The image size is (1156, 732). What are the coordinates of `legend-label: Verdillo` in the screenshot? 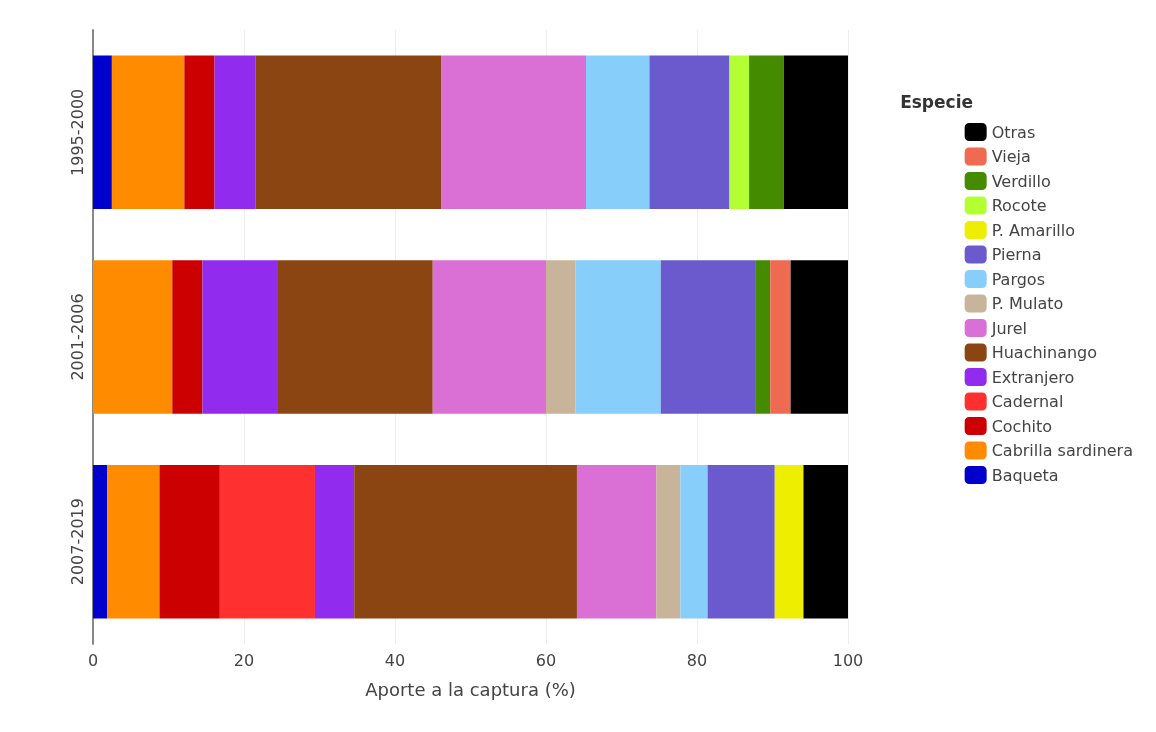 It's located at (1021, 181).